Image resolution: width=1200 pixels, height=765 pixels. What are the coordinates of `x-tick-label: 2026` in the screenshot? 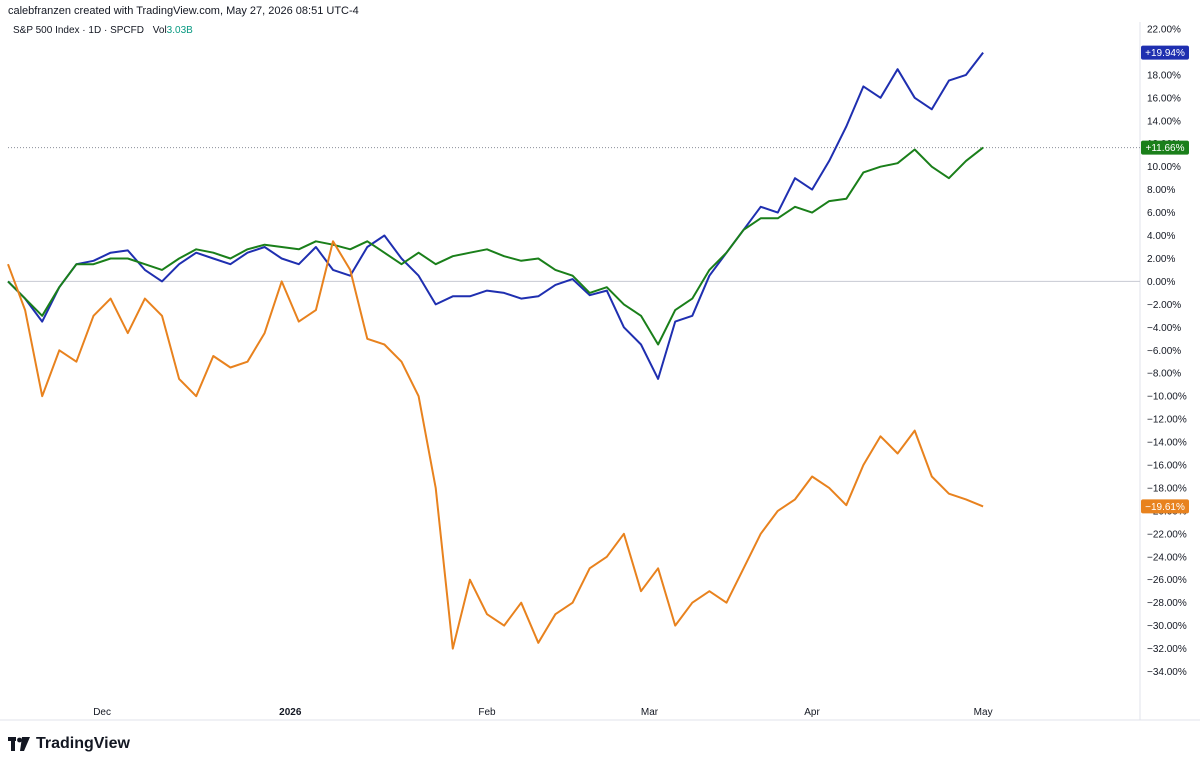 It's located at (290, 712).